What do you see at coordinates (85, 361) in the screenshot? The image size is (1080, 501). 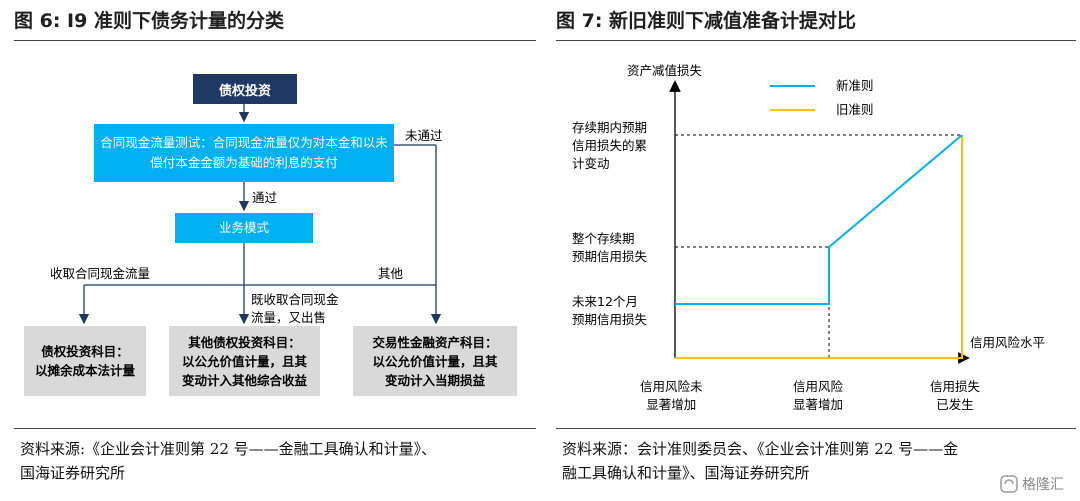 I see `amortized-cost-box: 债权投资科目： 以摊余成本法计量` at bounding box center [85, 361].